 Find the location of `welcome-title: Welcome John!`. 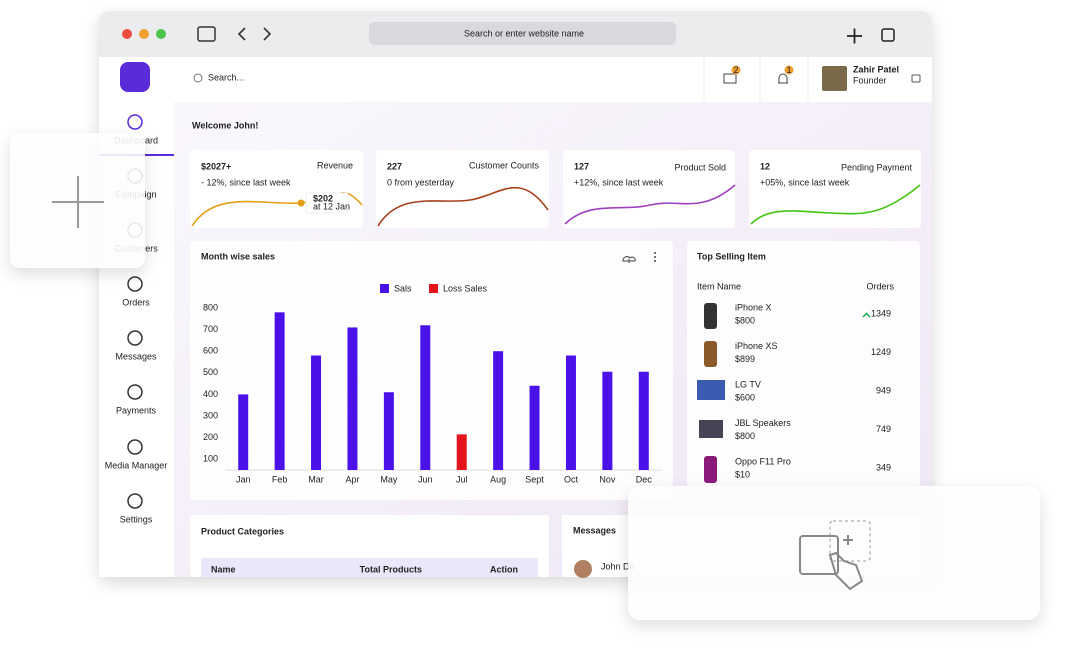

welcome-title: Welcome John! is located at coordinates (225, 125).